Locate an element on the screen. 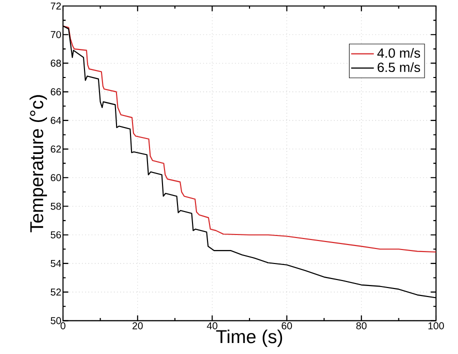 The image size is (458, 354). y-tick-label: 60 is located at coordinates (56, 178).